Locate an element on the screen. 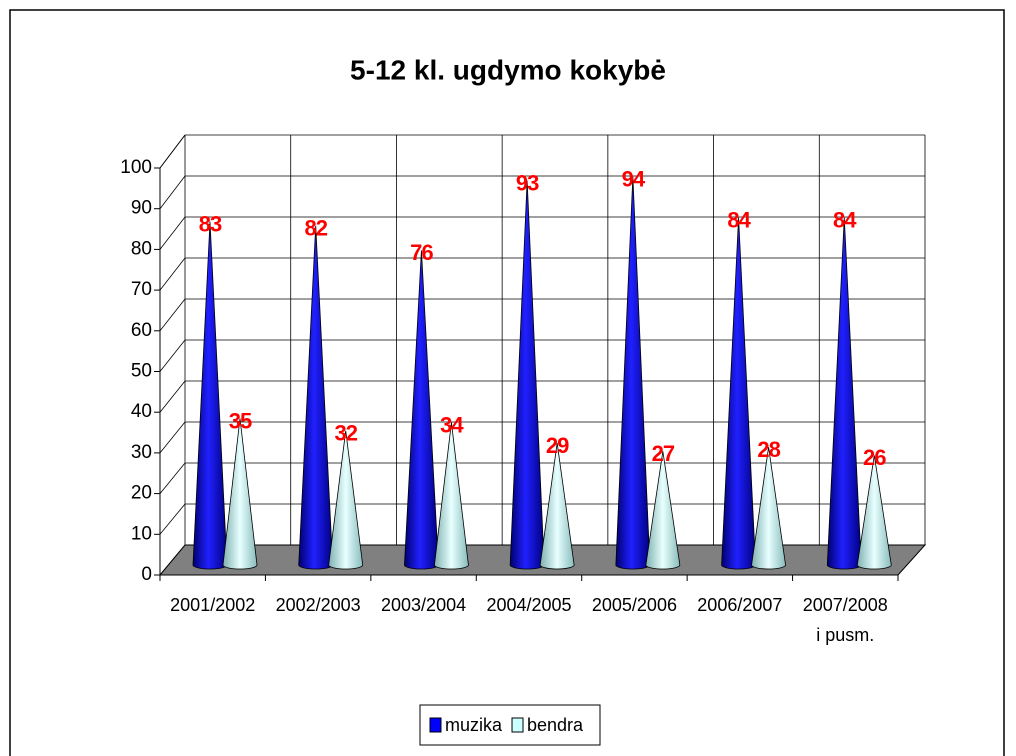 The height and width of the screenshot is (756, 1016). value-label: 93 is located at coordinates (527, 183).